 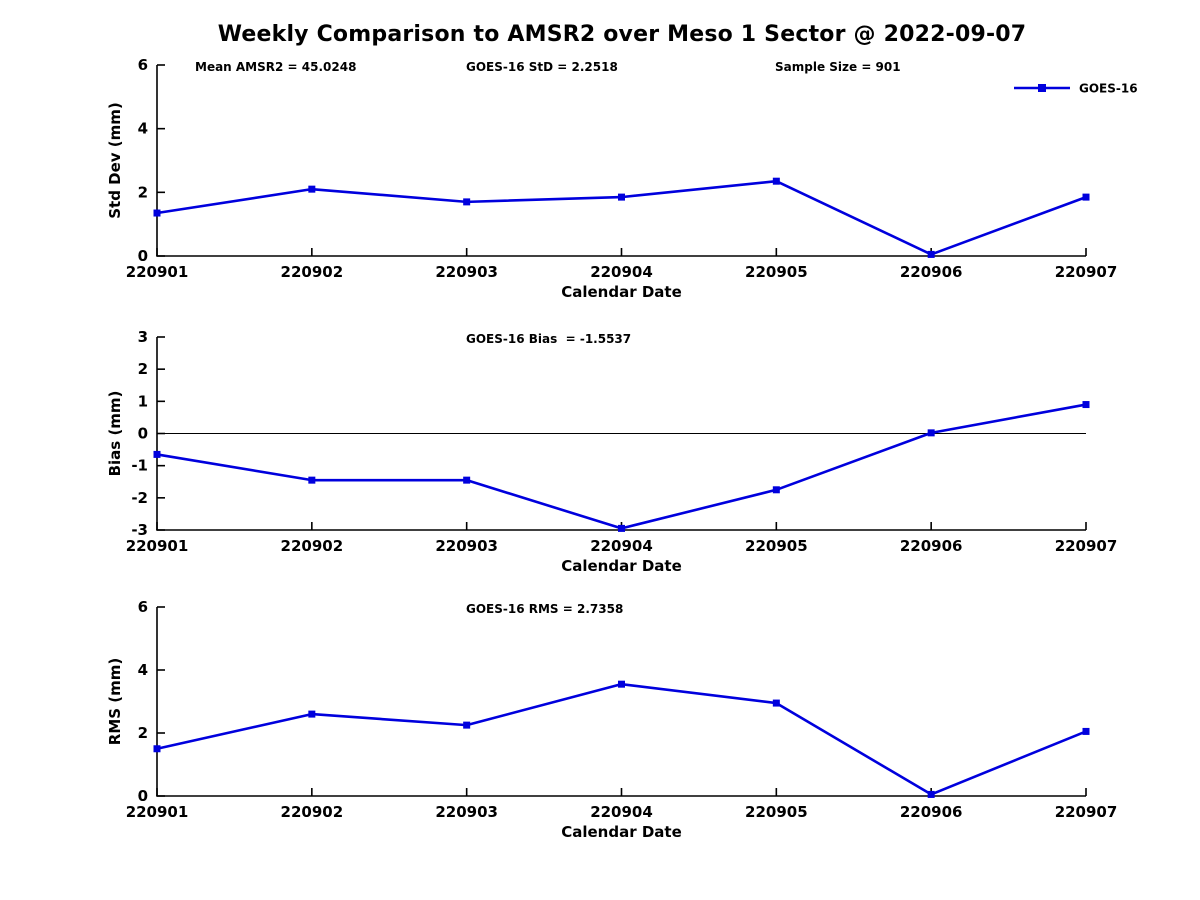 What do you see at coordinates (544, 609) in the screenshot?
I see `subplot-annotation: GOES-16 RMS = 2.7358` at bounding box center [544, 609].